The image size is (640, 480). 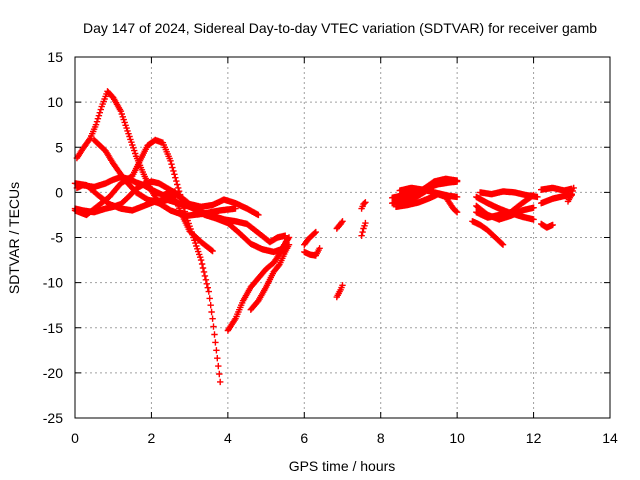 What do you see at coordinates (75, 438) in the screenshot?
I see `x-tick-label: 0` at bounding box center [75, 438].